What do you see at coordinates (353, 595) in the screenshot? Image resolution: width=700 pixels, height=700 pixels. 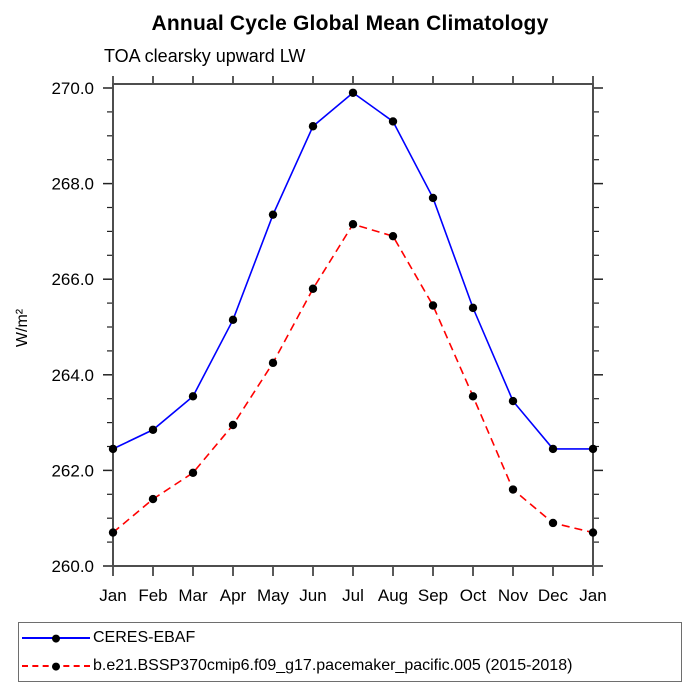 I see `svg-text: Jul` at bounding box center [353, 595].